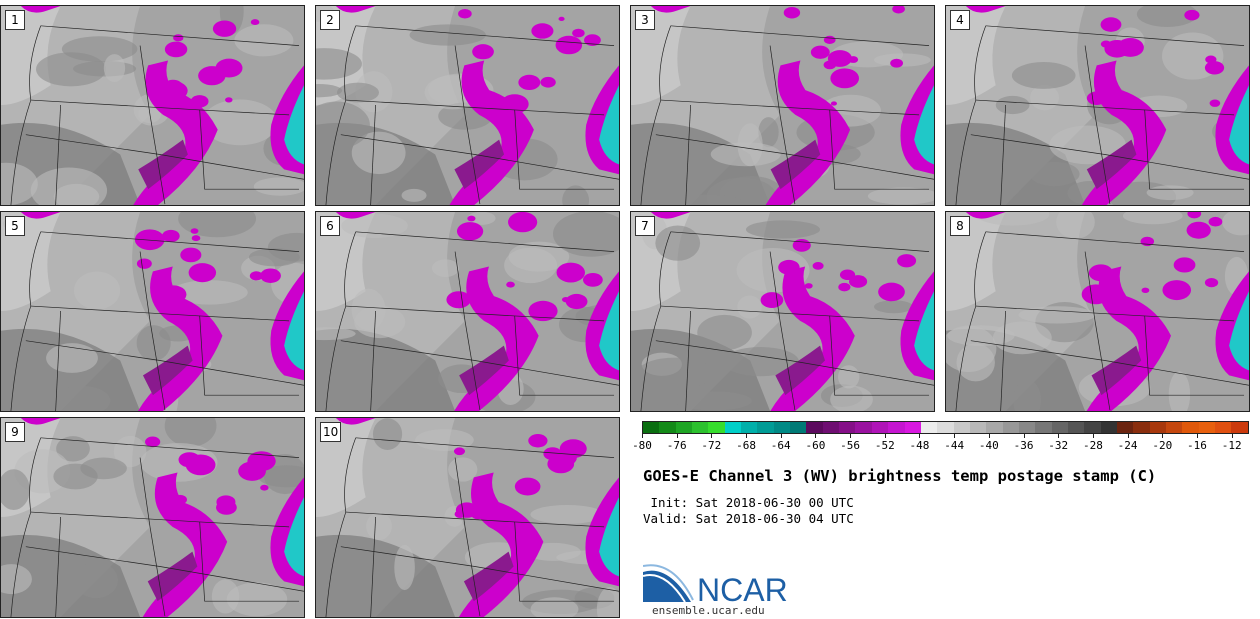 This screenshot has height=619, width=1260. Describe the element at coordinates (1023, 445) in the screenshot. I see `colorbar-tick-label: -36` at that location.